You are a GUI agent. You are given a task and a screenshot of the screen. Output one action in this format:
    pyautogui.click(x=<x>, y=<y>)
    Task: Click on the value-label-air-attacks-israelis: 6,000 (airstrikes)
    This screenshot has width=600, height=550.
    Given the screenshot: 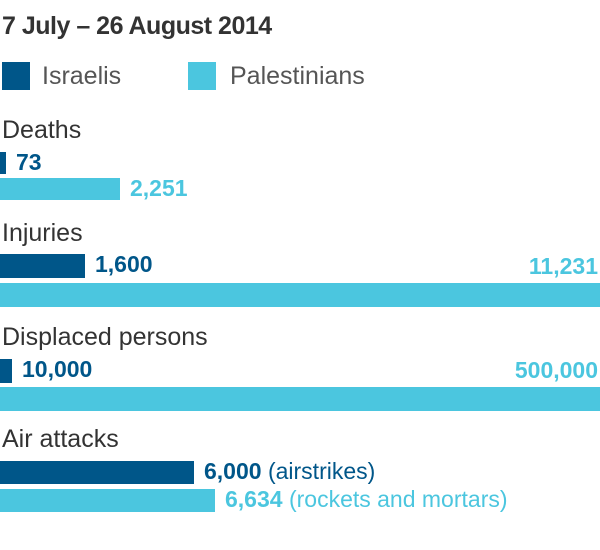 What is the action you would take?
    pyautogui.click(x=290, y=471)
    